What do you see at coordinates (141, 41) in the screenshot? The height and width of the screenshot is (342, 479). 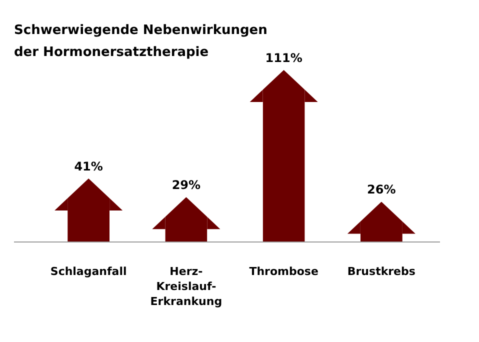 I see `chart-title: Schwerwiegende Nebenwirkungen der Hormonersatztherapie` at bounding box center [141, 41].